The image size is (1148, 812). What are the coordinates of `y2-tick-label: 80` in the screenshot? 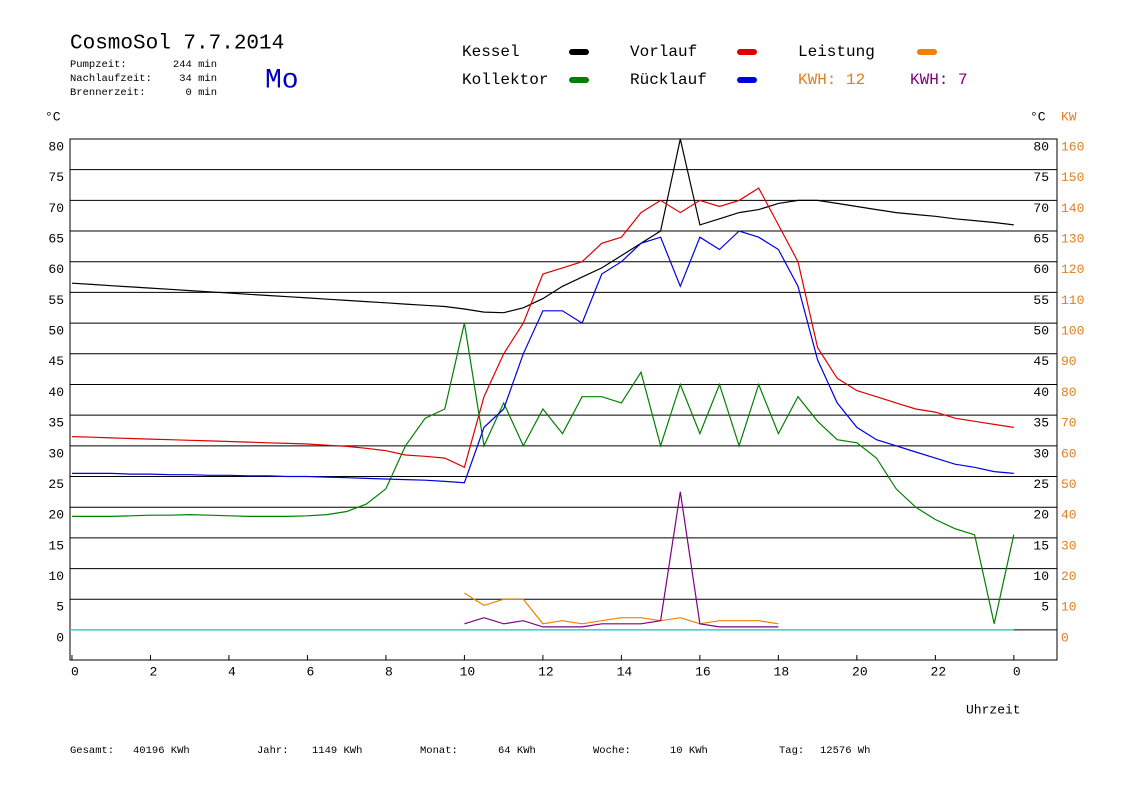 It's located at (1069, 392).